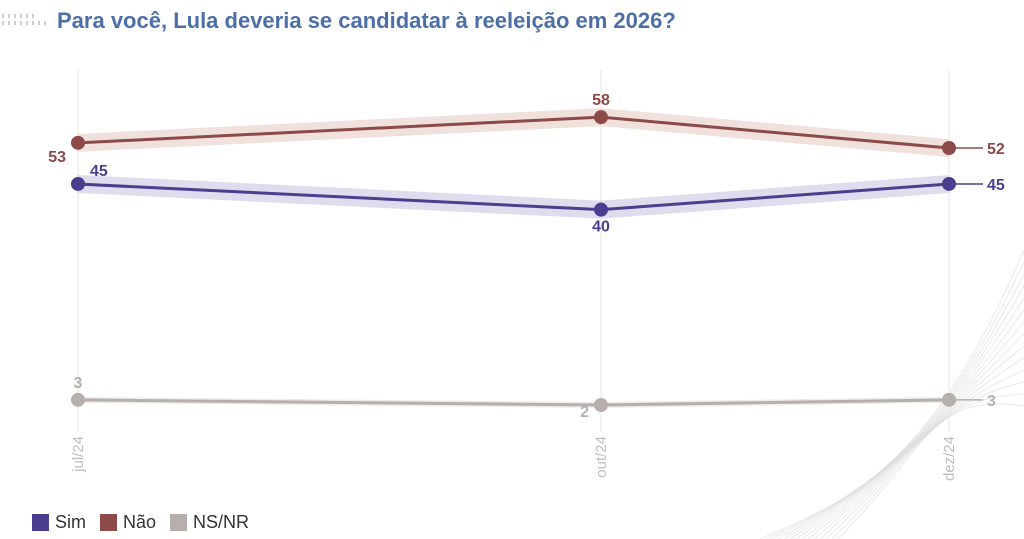  I want to click on data-label-nsnr: 2, so click(584, 412).